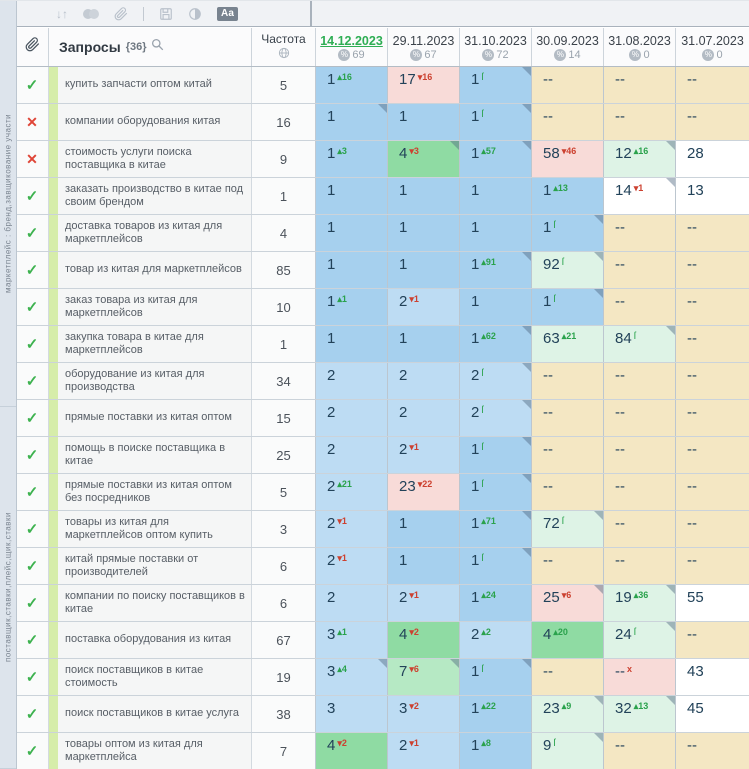  What do you see at coordinates (157, 47) in the screenshot?
I see `search-icon` at bounding box center [157, 47].